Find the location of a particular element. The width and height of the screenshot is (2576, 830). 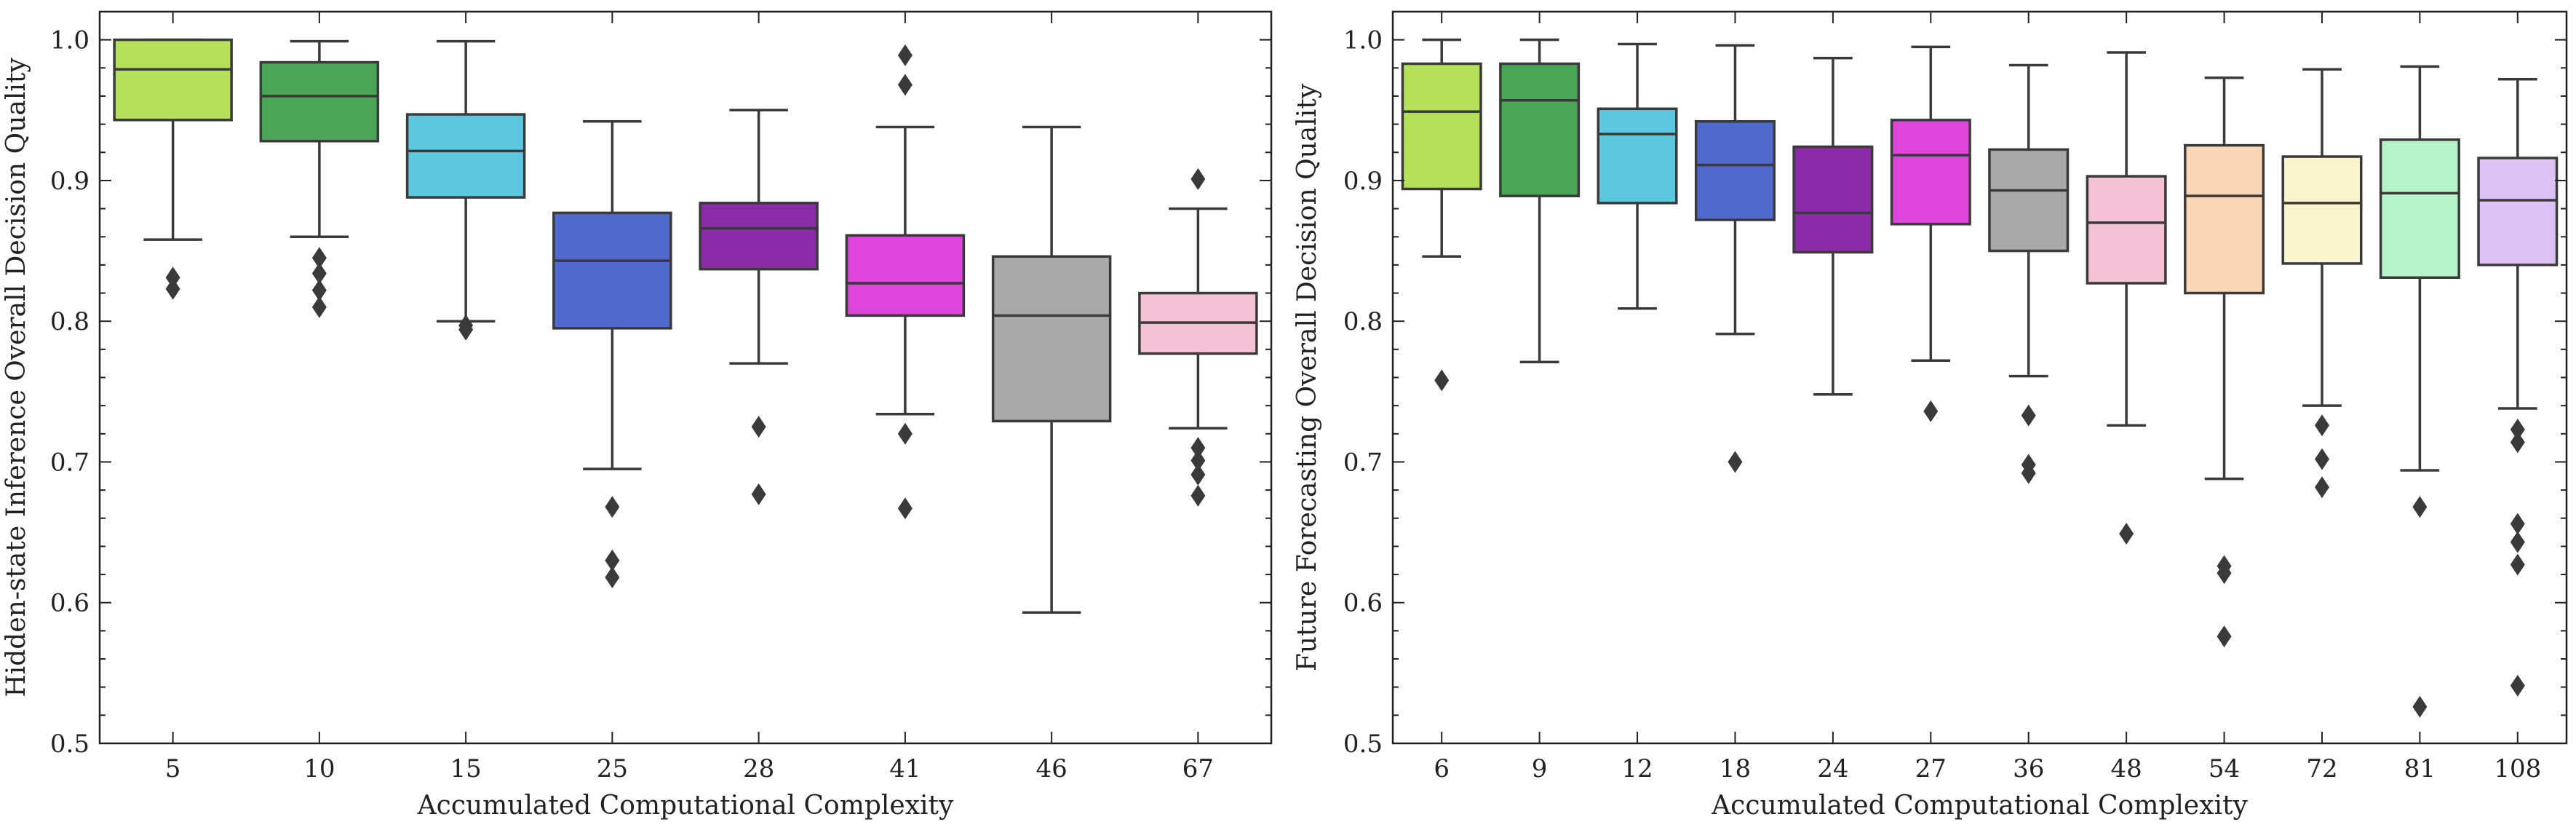

x-tick-label: 9 is located at coordinates (1540, 768).